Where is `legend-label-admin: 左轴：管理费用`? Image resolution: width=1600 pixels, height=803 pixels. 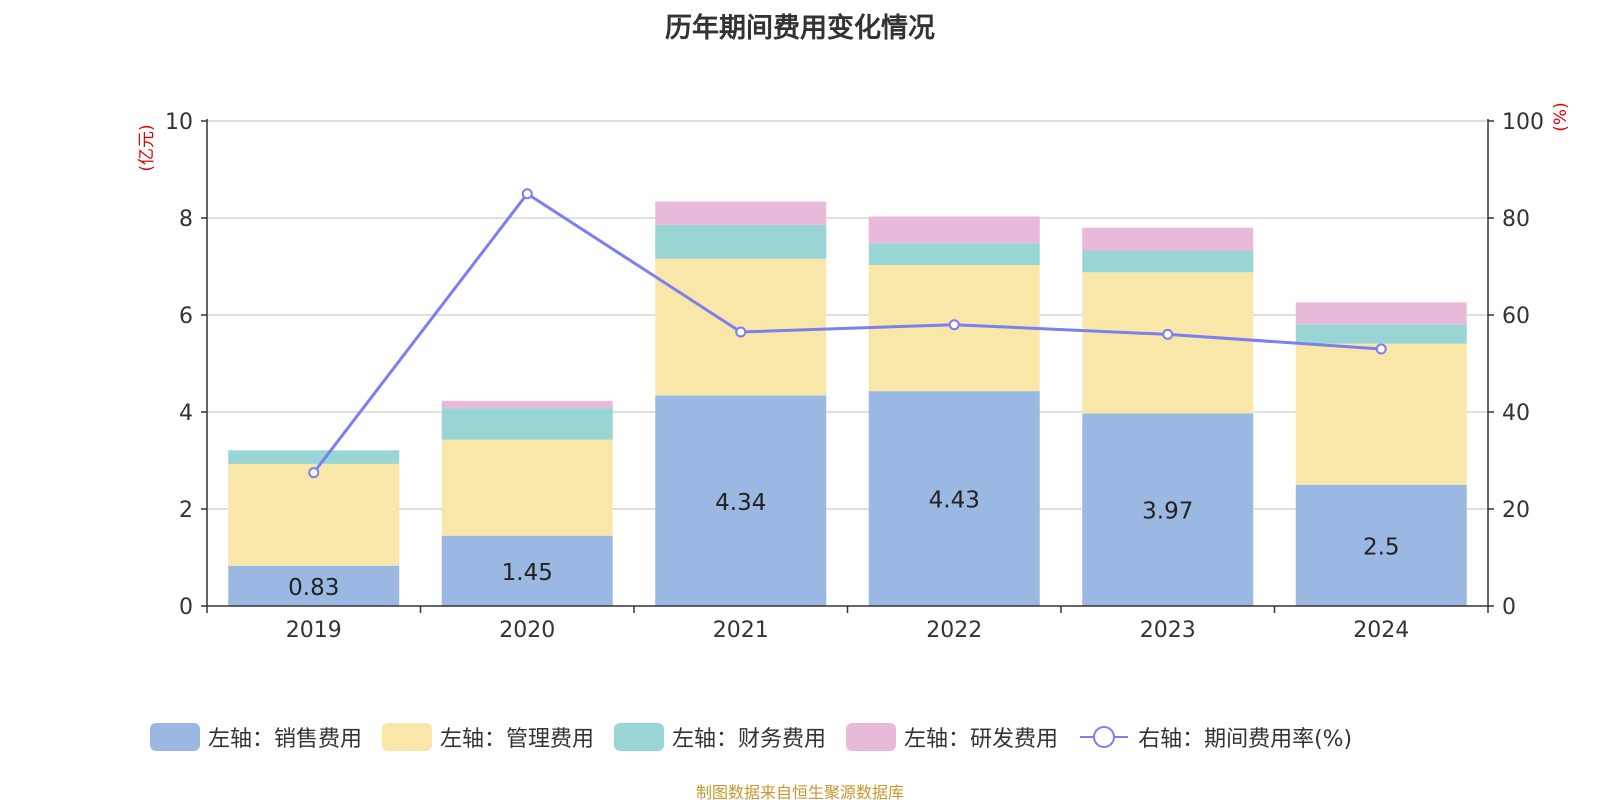 legend-label-admin: 左轴：管理费用 is located at coordinates (517, 739).